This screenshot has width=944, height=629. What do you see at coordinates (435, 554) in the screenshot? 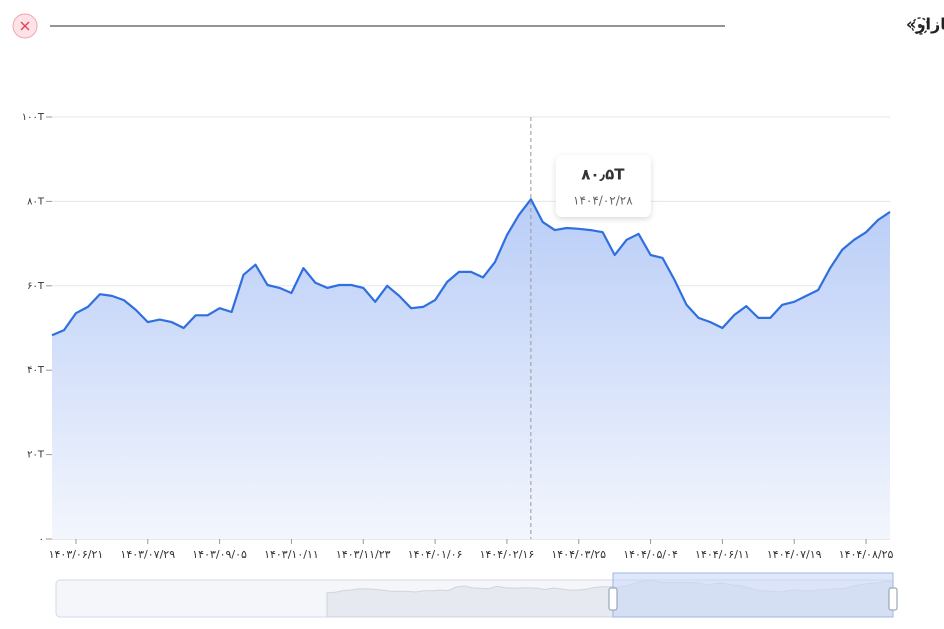
I see `x-tick-label: ۱۴۰۴/۰۱/۰۶` at bounding box center [435, 554].